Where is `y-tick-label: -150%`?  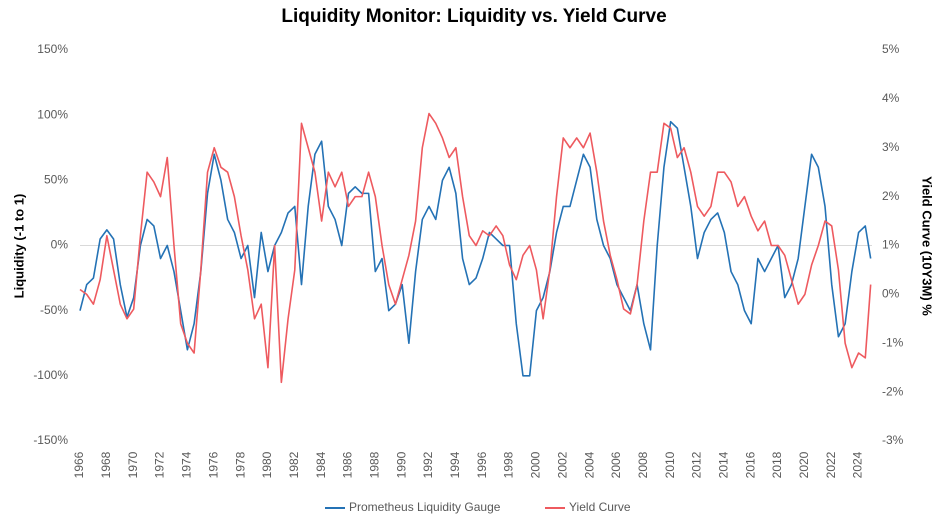 y-tick-label: -150% is located at coordinates (50, 440).